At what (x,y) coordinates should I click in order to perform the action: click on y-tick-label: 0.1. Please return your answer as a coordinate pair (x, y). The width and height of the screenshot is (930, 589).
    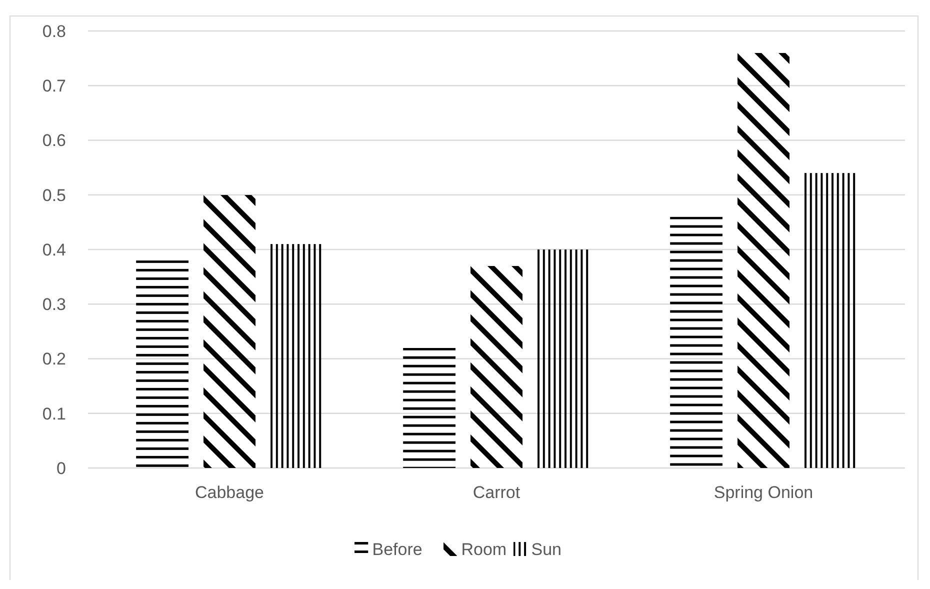
    Looking at the image, I should click on (54, 414).